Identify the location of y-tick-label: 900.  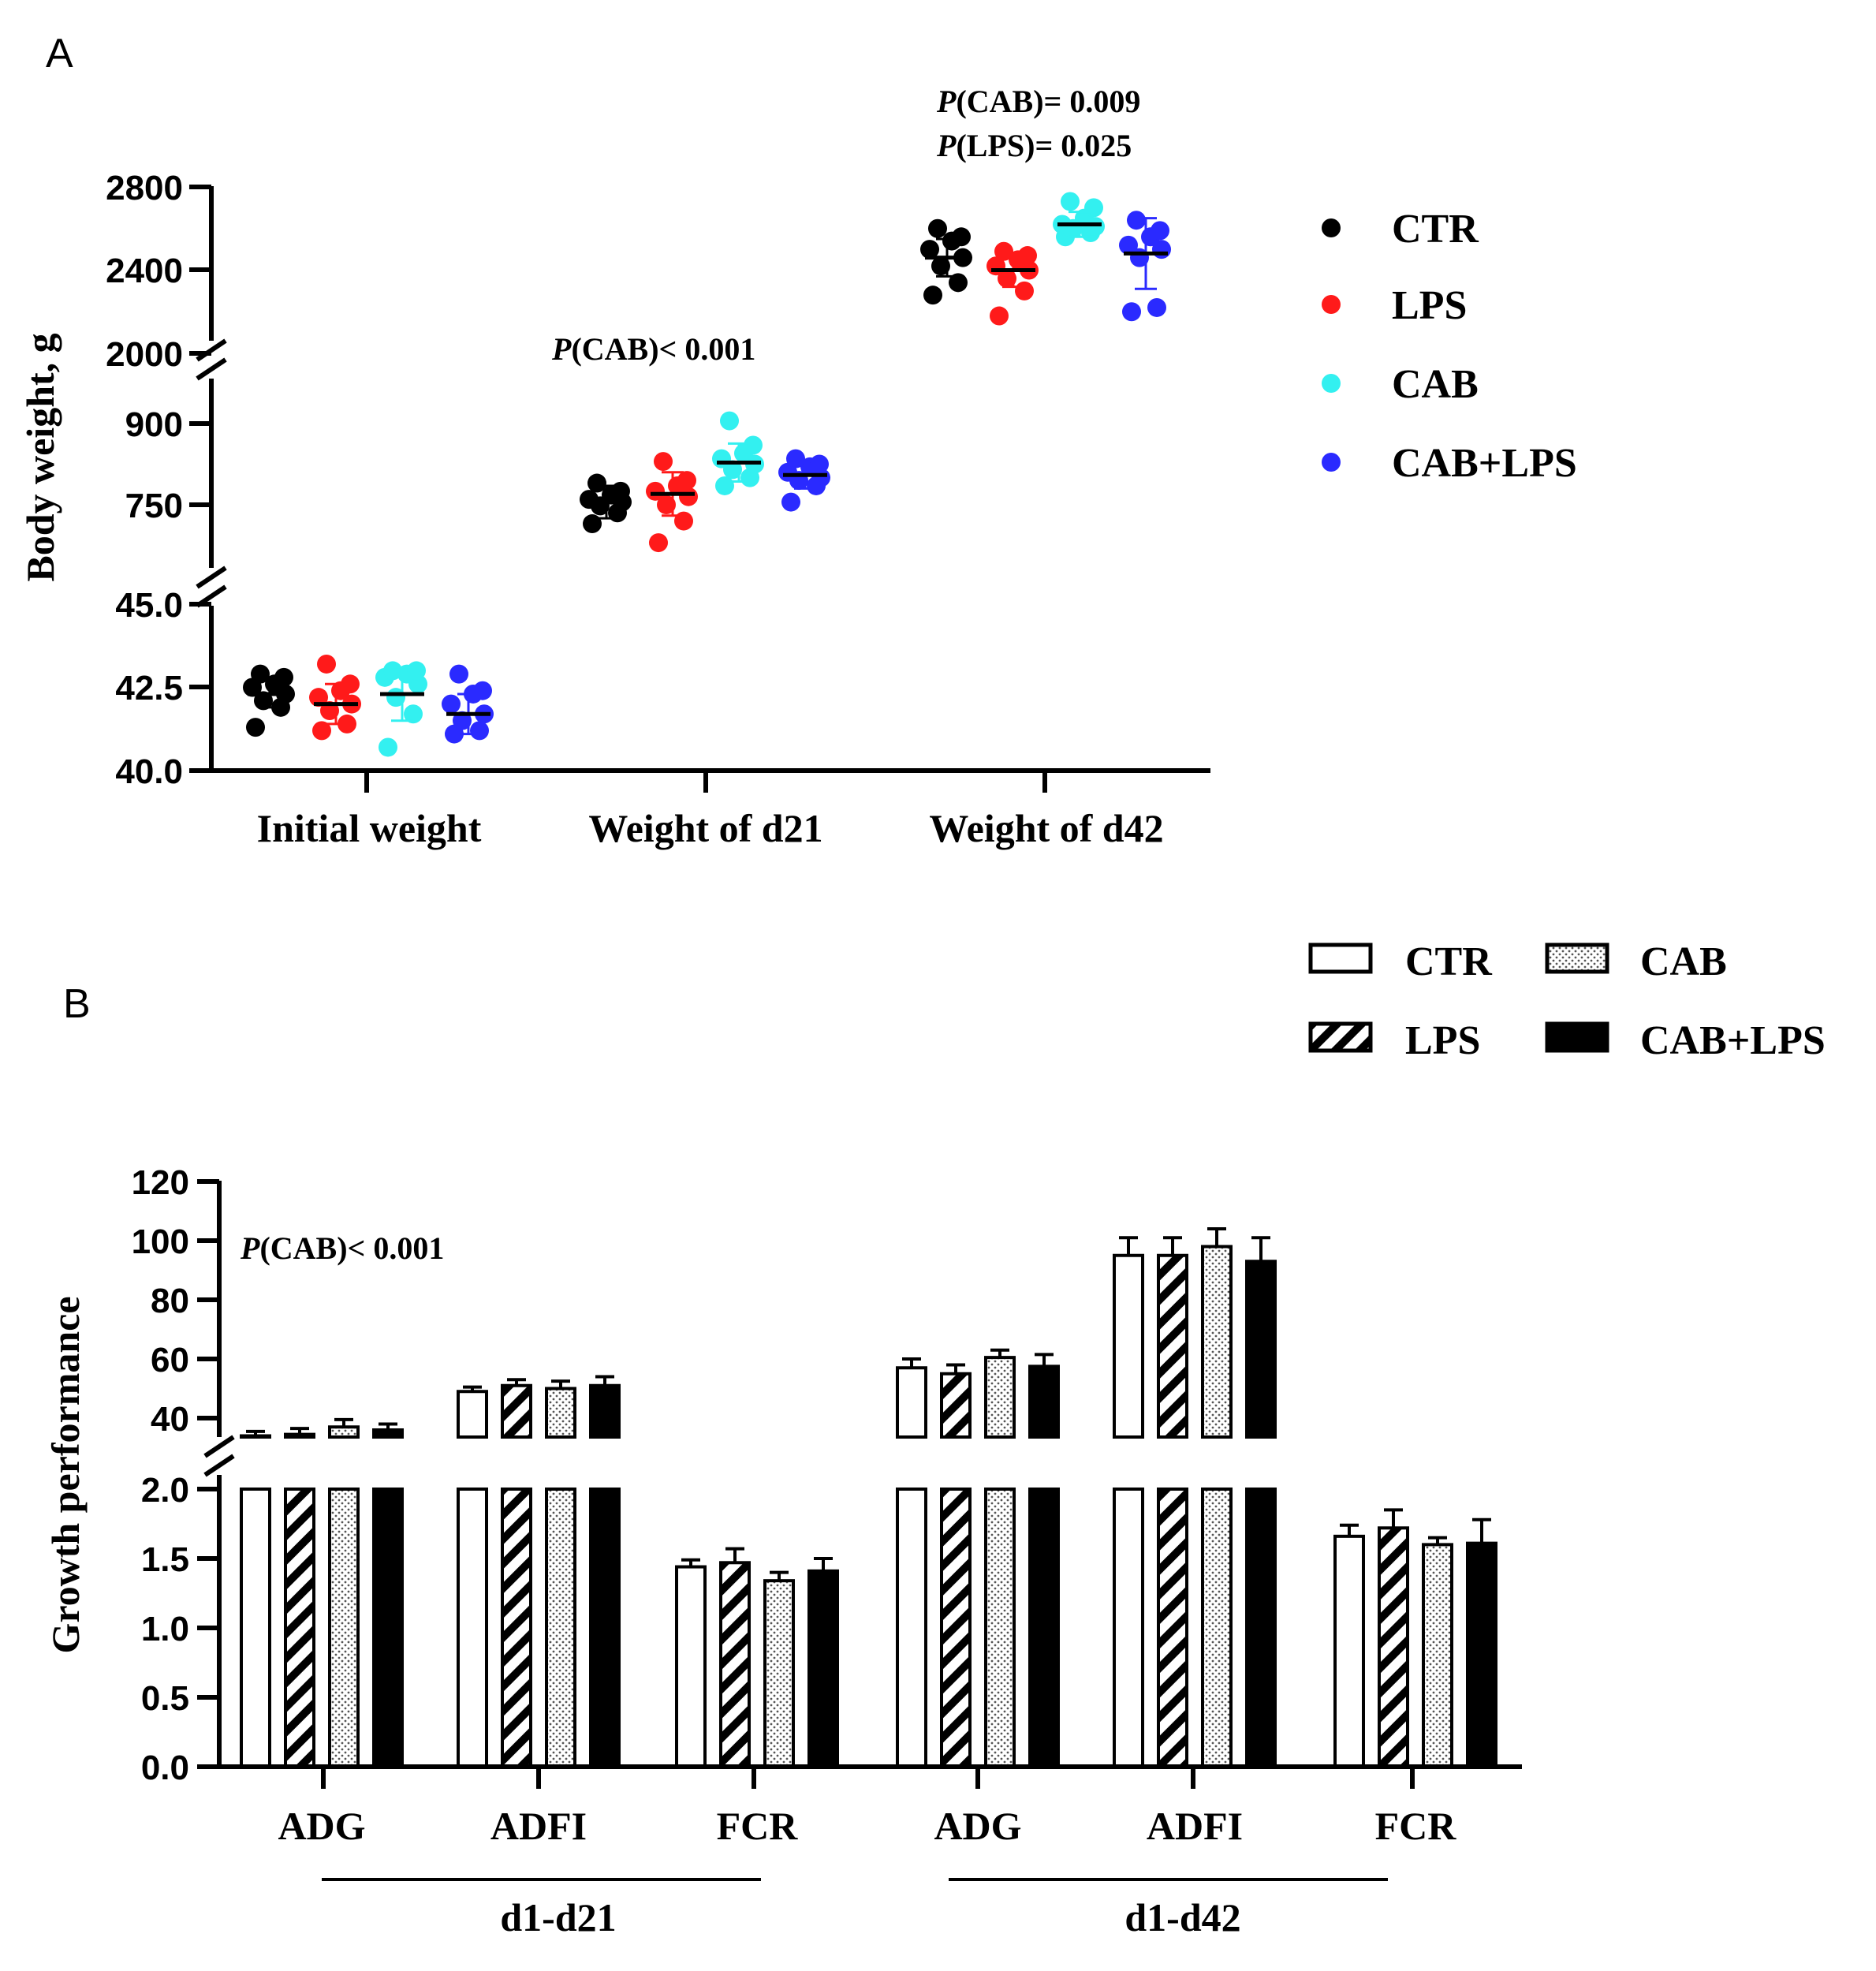
(154, 425).